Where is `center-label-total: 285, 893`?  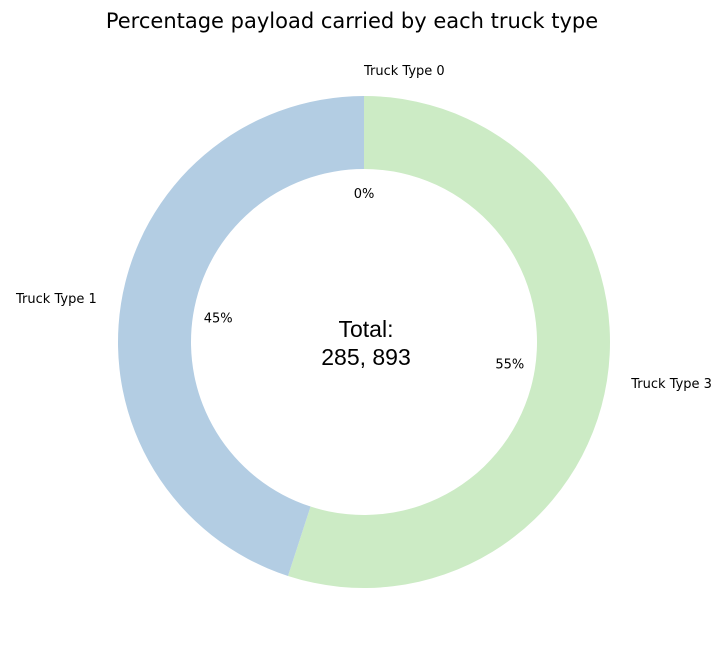
center-label-total: 285, 893 is located at coordinates (366, 357).